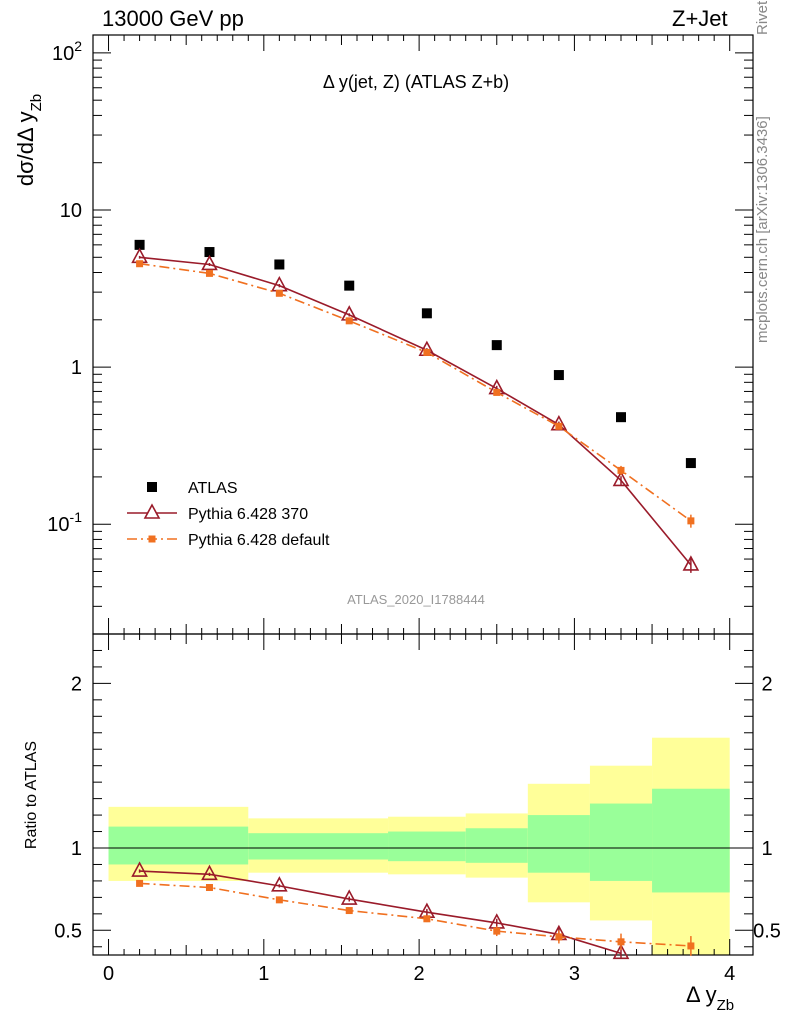 The height and width of the screenshot is (1024, 786). Describe the element at coordinates (263, 974) in the screenshot. I see `x-tick-label: 1` at that location.